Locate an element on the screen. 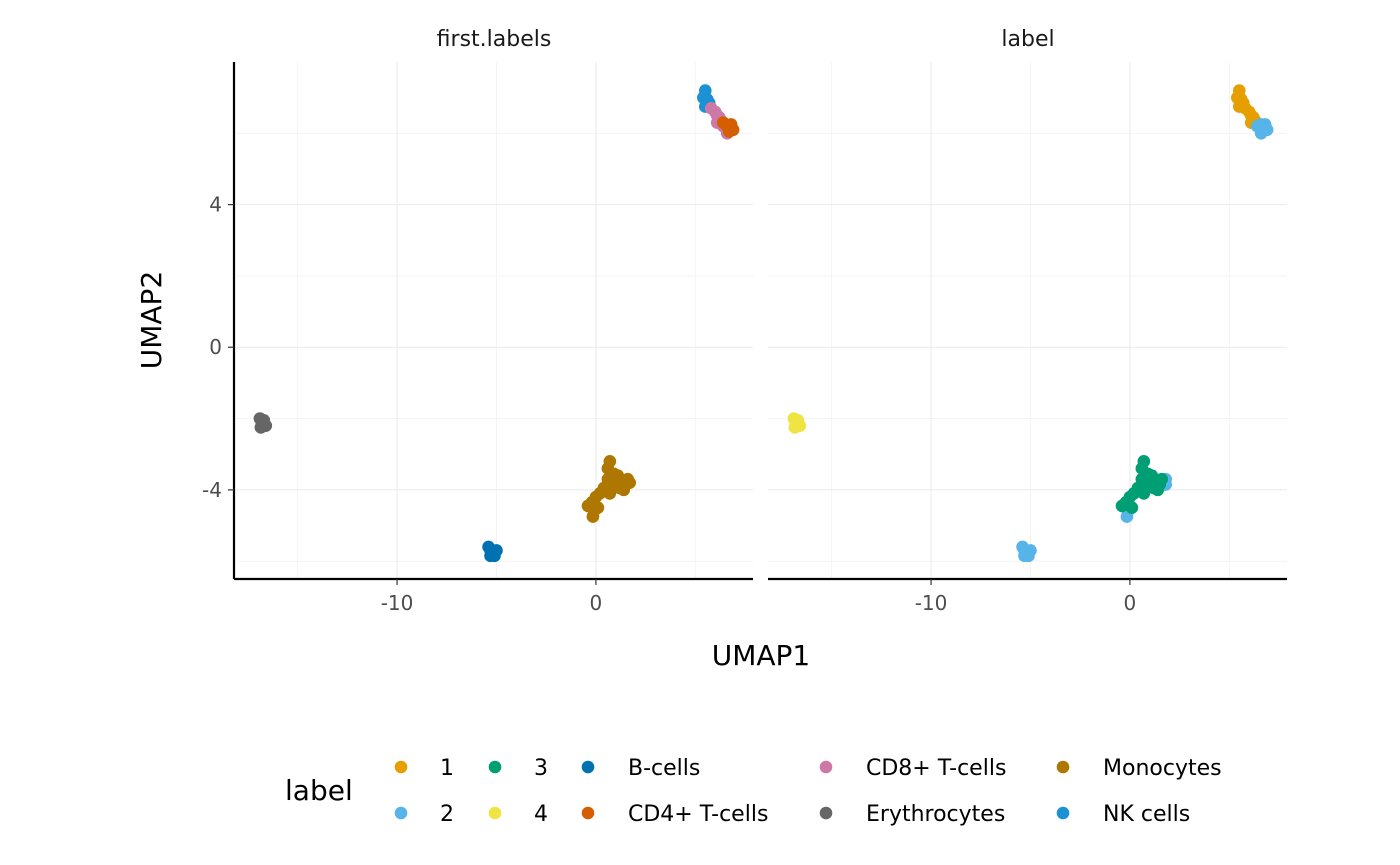 Image resolution: width=1400 pixels, height=865 pixels. legend-label: 4 is located at coordinates (541, 814).